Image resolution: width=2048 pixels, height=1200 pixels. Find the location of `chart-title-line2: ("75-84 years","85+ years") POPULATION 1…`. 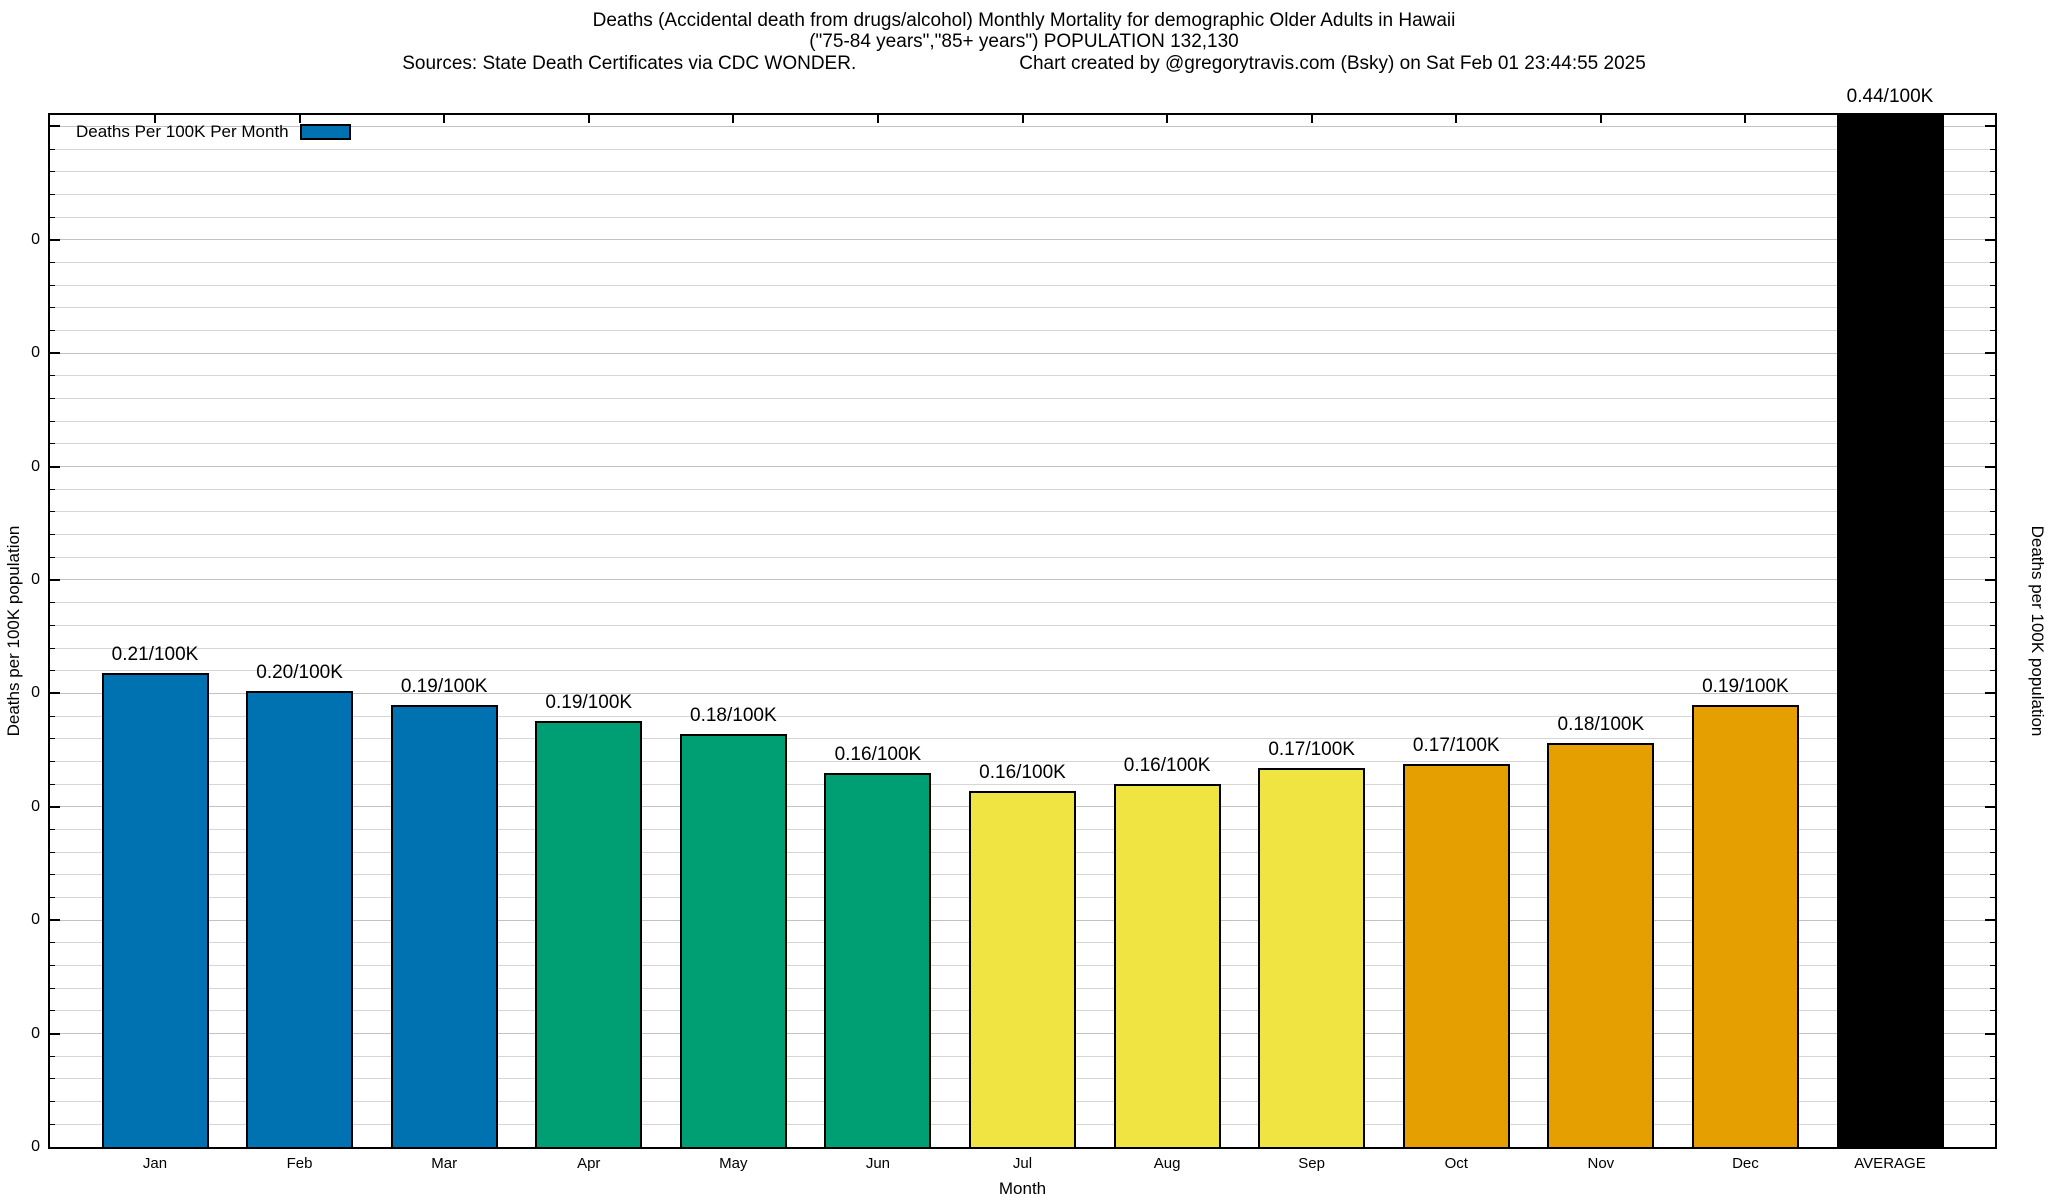

chart-title-line2: ("75-84 years","85+ years") POPULATION 1… is located at coordinates (1024, 41).